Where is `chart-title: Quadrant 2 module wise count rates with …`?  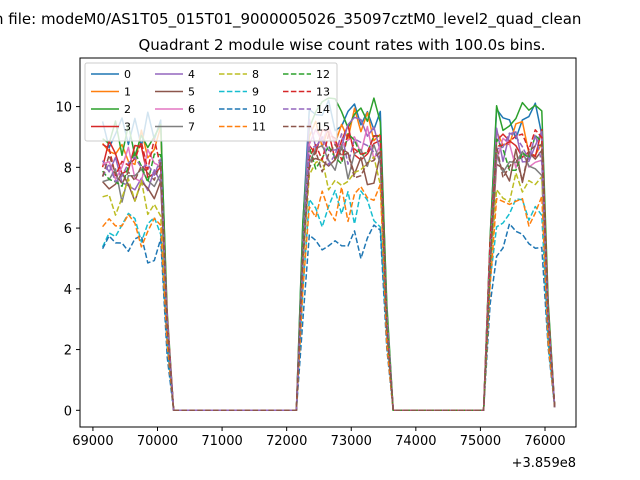
chart-title: Quadrant 2 module wise count rates with … is located at coordinates (341, 45).